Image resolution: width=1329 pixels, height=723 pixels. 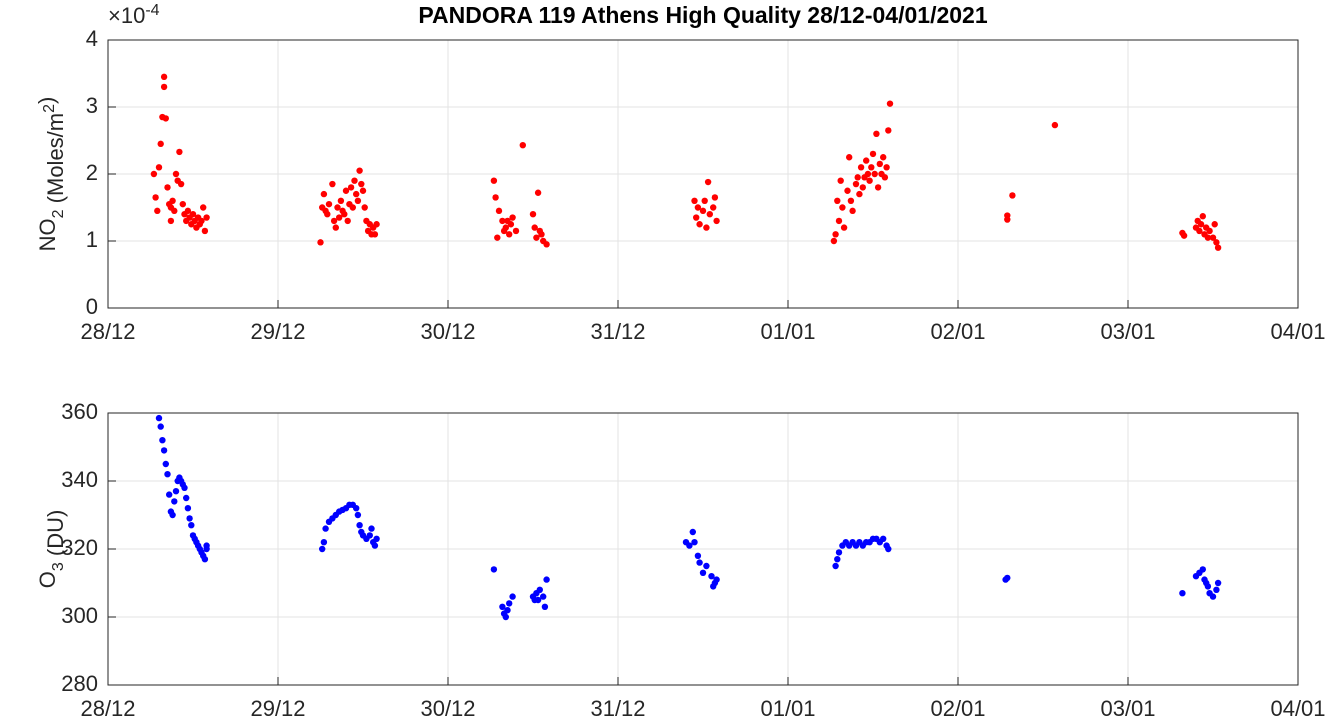 What do you see at coordinates (79, 547) in the screenshot?
I see `y-tick-label: 320` at bounding box center [79, 547].